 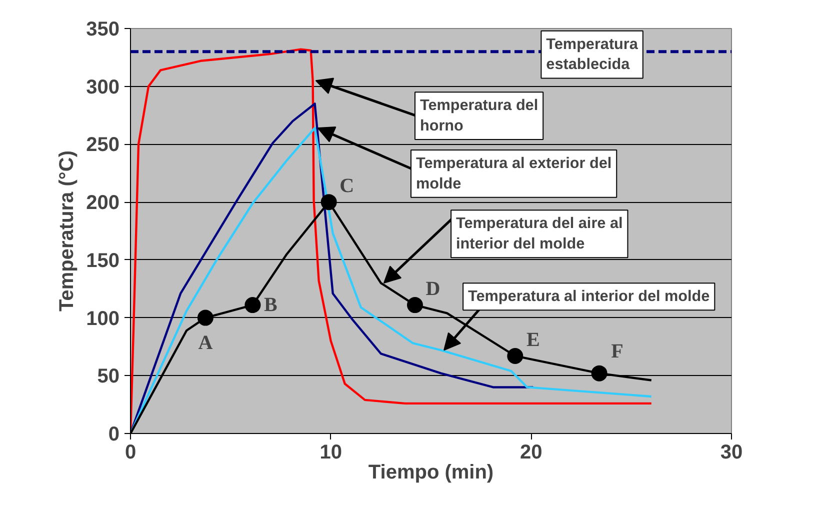 I want to click on annotation: E, so click(x=533, y=339).